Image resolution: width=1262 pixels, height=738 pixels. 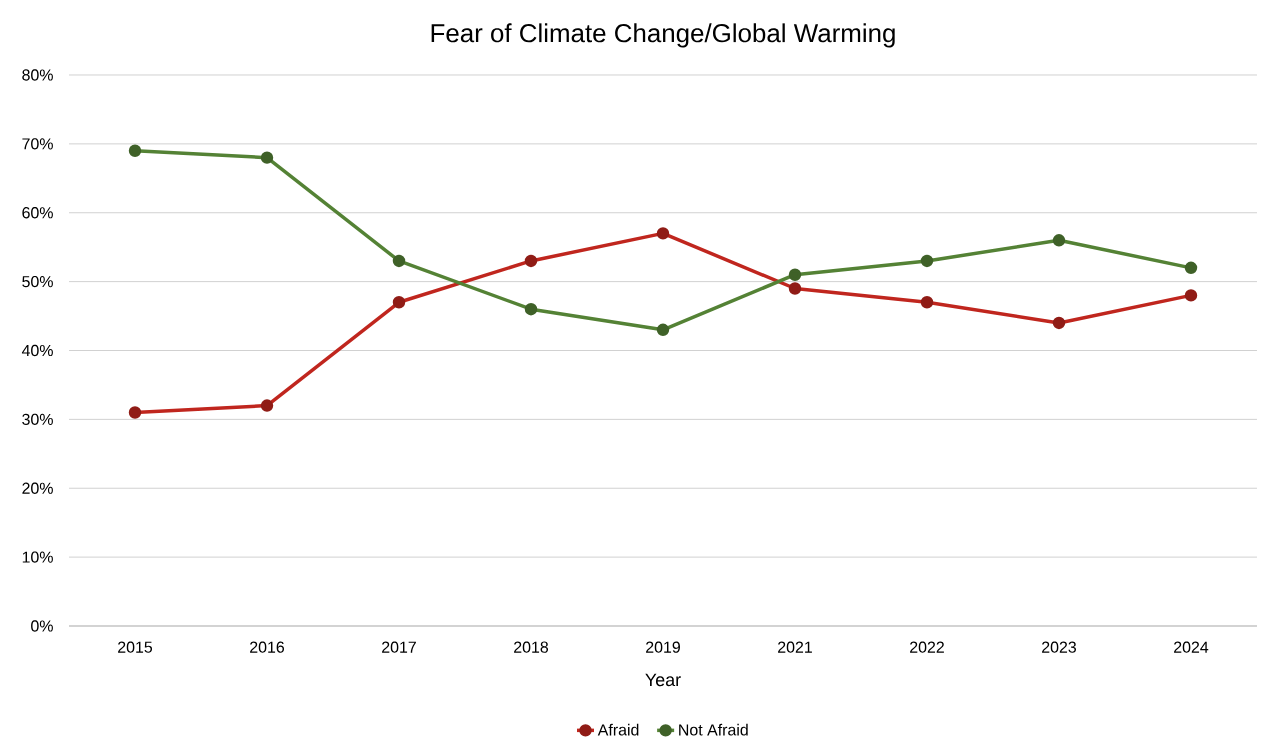 What do you see at coordinates (42, 626) in the screenshot?
I see `y-tick-label: 0%` at bounding box center [42, 626].